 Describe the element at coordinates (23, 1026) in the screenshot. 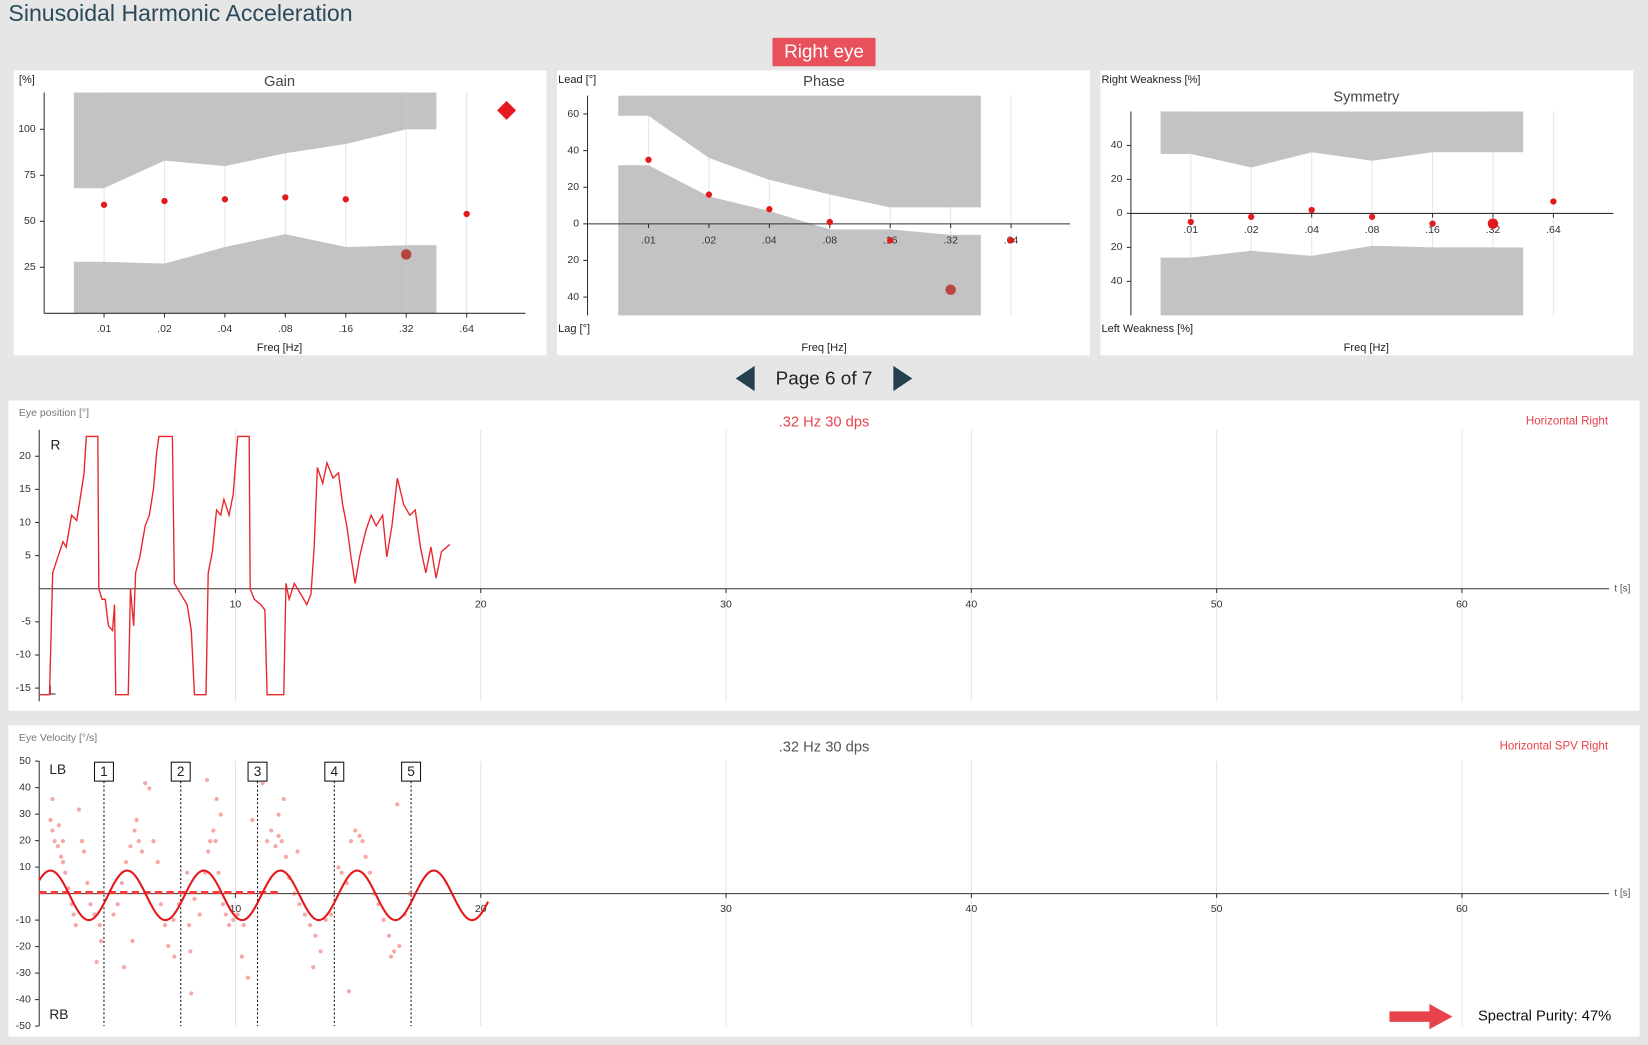

I see `y-tick-label: -50` at that location.